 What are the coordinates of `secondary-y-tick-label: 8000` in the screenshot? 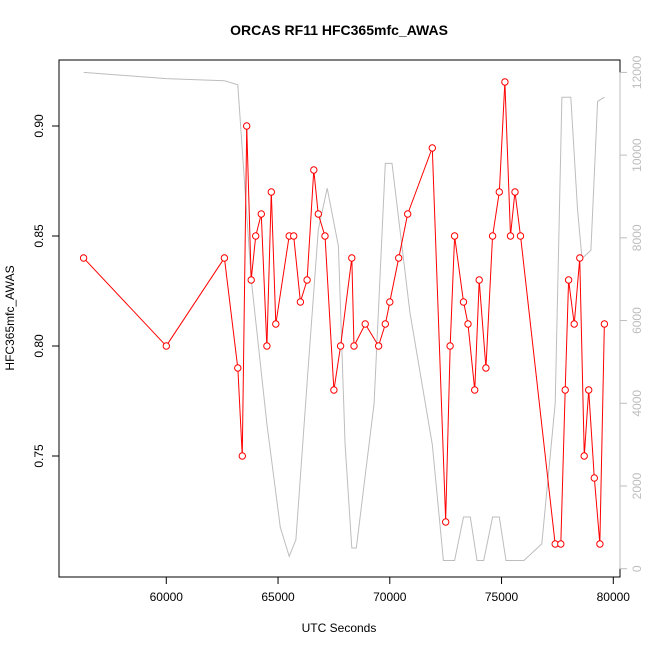 It's located at (637, 237).